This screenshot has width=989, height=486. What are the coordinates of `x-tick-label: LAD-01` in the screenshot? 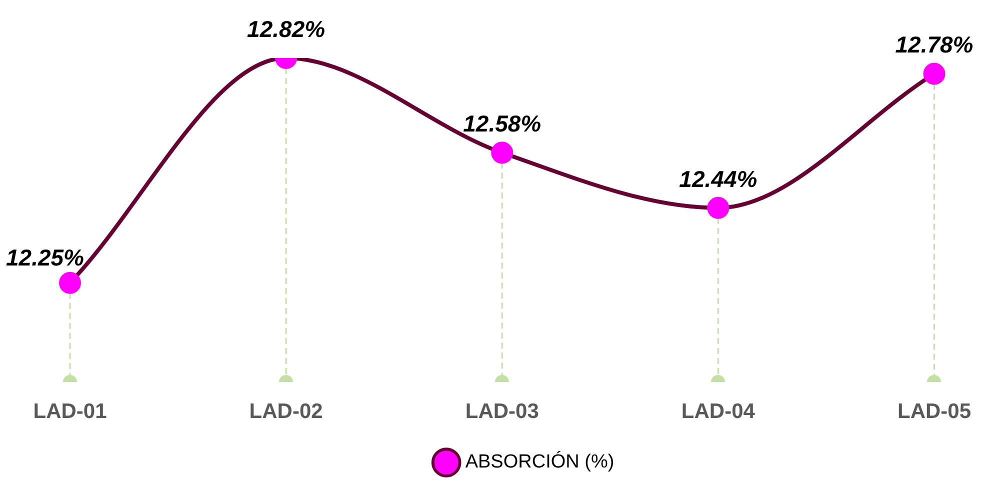 It's located at (70, 412).